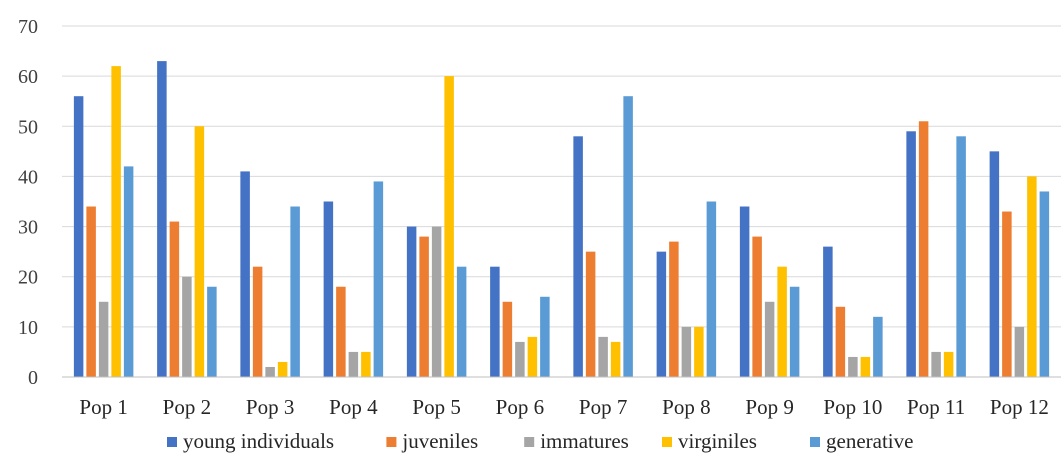 This screenshot has height=462, width=1061. I want to click on x-tick-label: Pop 11, so click(936, 407).